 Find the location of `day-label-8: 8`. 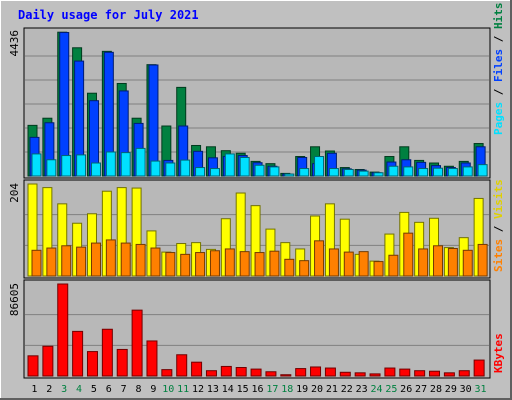

day-label-8: 8 is located at coordinates (139, 389).